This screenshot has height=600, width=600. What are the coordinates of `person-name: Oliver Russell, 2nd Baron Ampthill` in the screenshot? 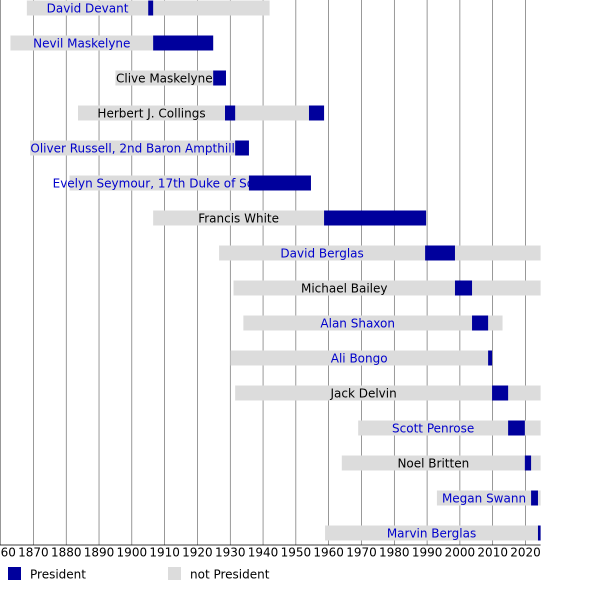 It's located at (132, 149).